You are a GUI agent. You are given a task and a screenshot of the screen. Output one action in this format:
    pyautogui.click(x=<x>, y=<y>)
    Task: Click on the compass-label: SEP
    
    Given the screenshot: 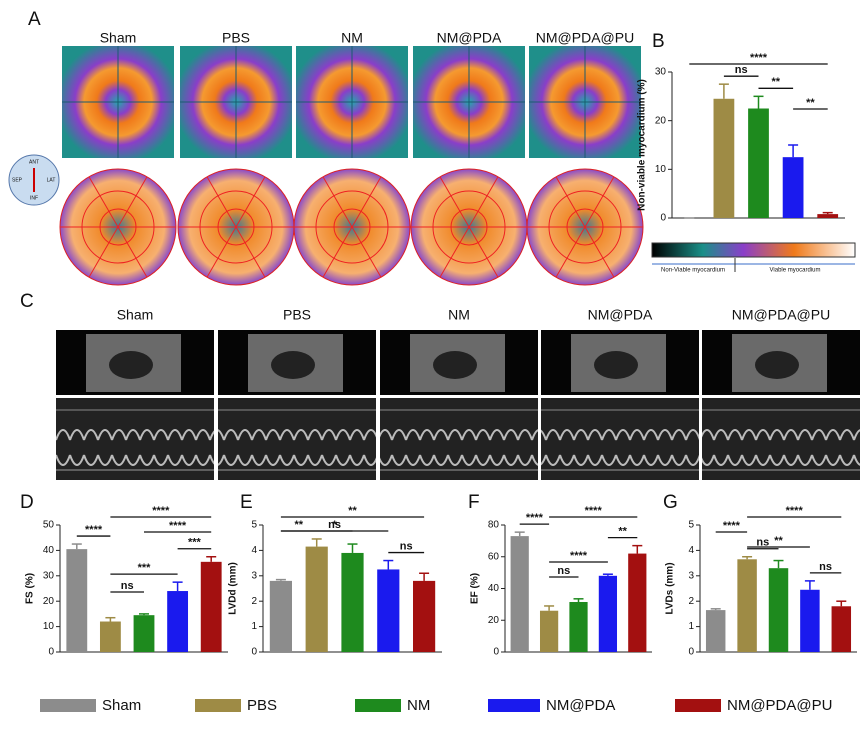 What is the action you would take?
    pyautogui.click(x=17, y=180)
    